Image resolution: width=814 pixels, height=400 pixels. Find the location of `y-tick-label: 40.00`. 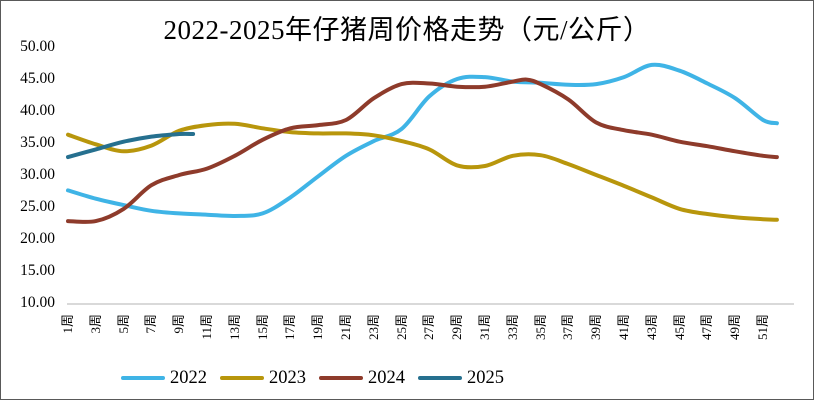

y-tick-label: 40.00 is located at coordinates (37, 110).